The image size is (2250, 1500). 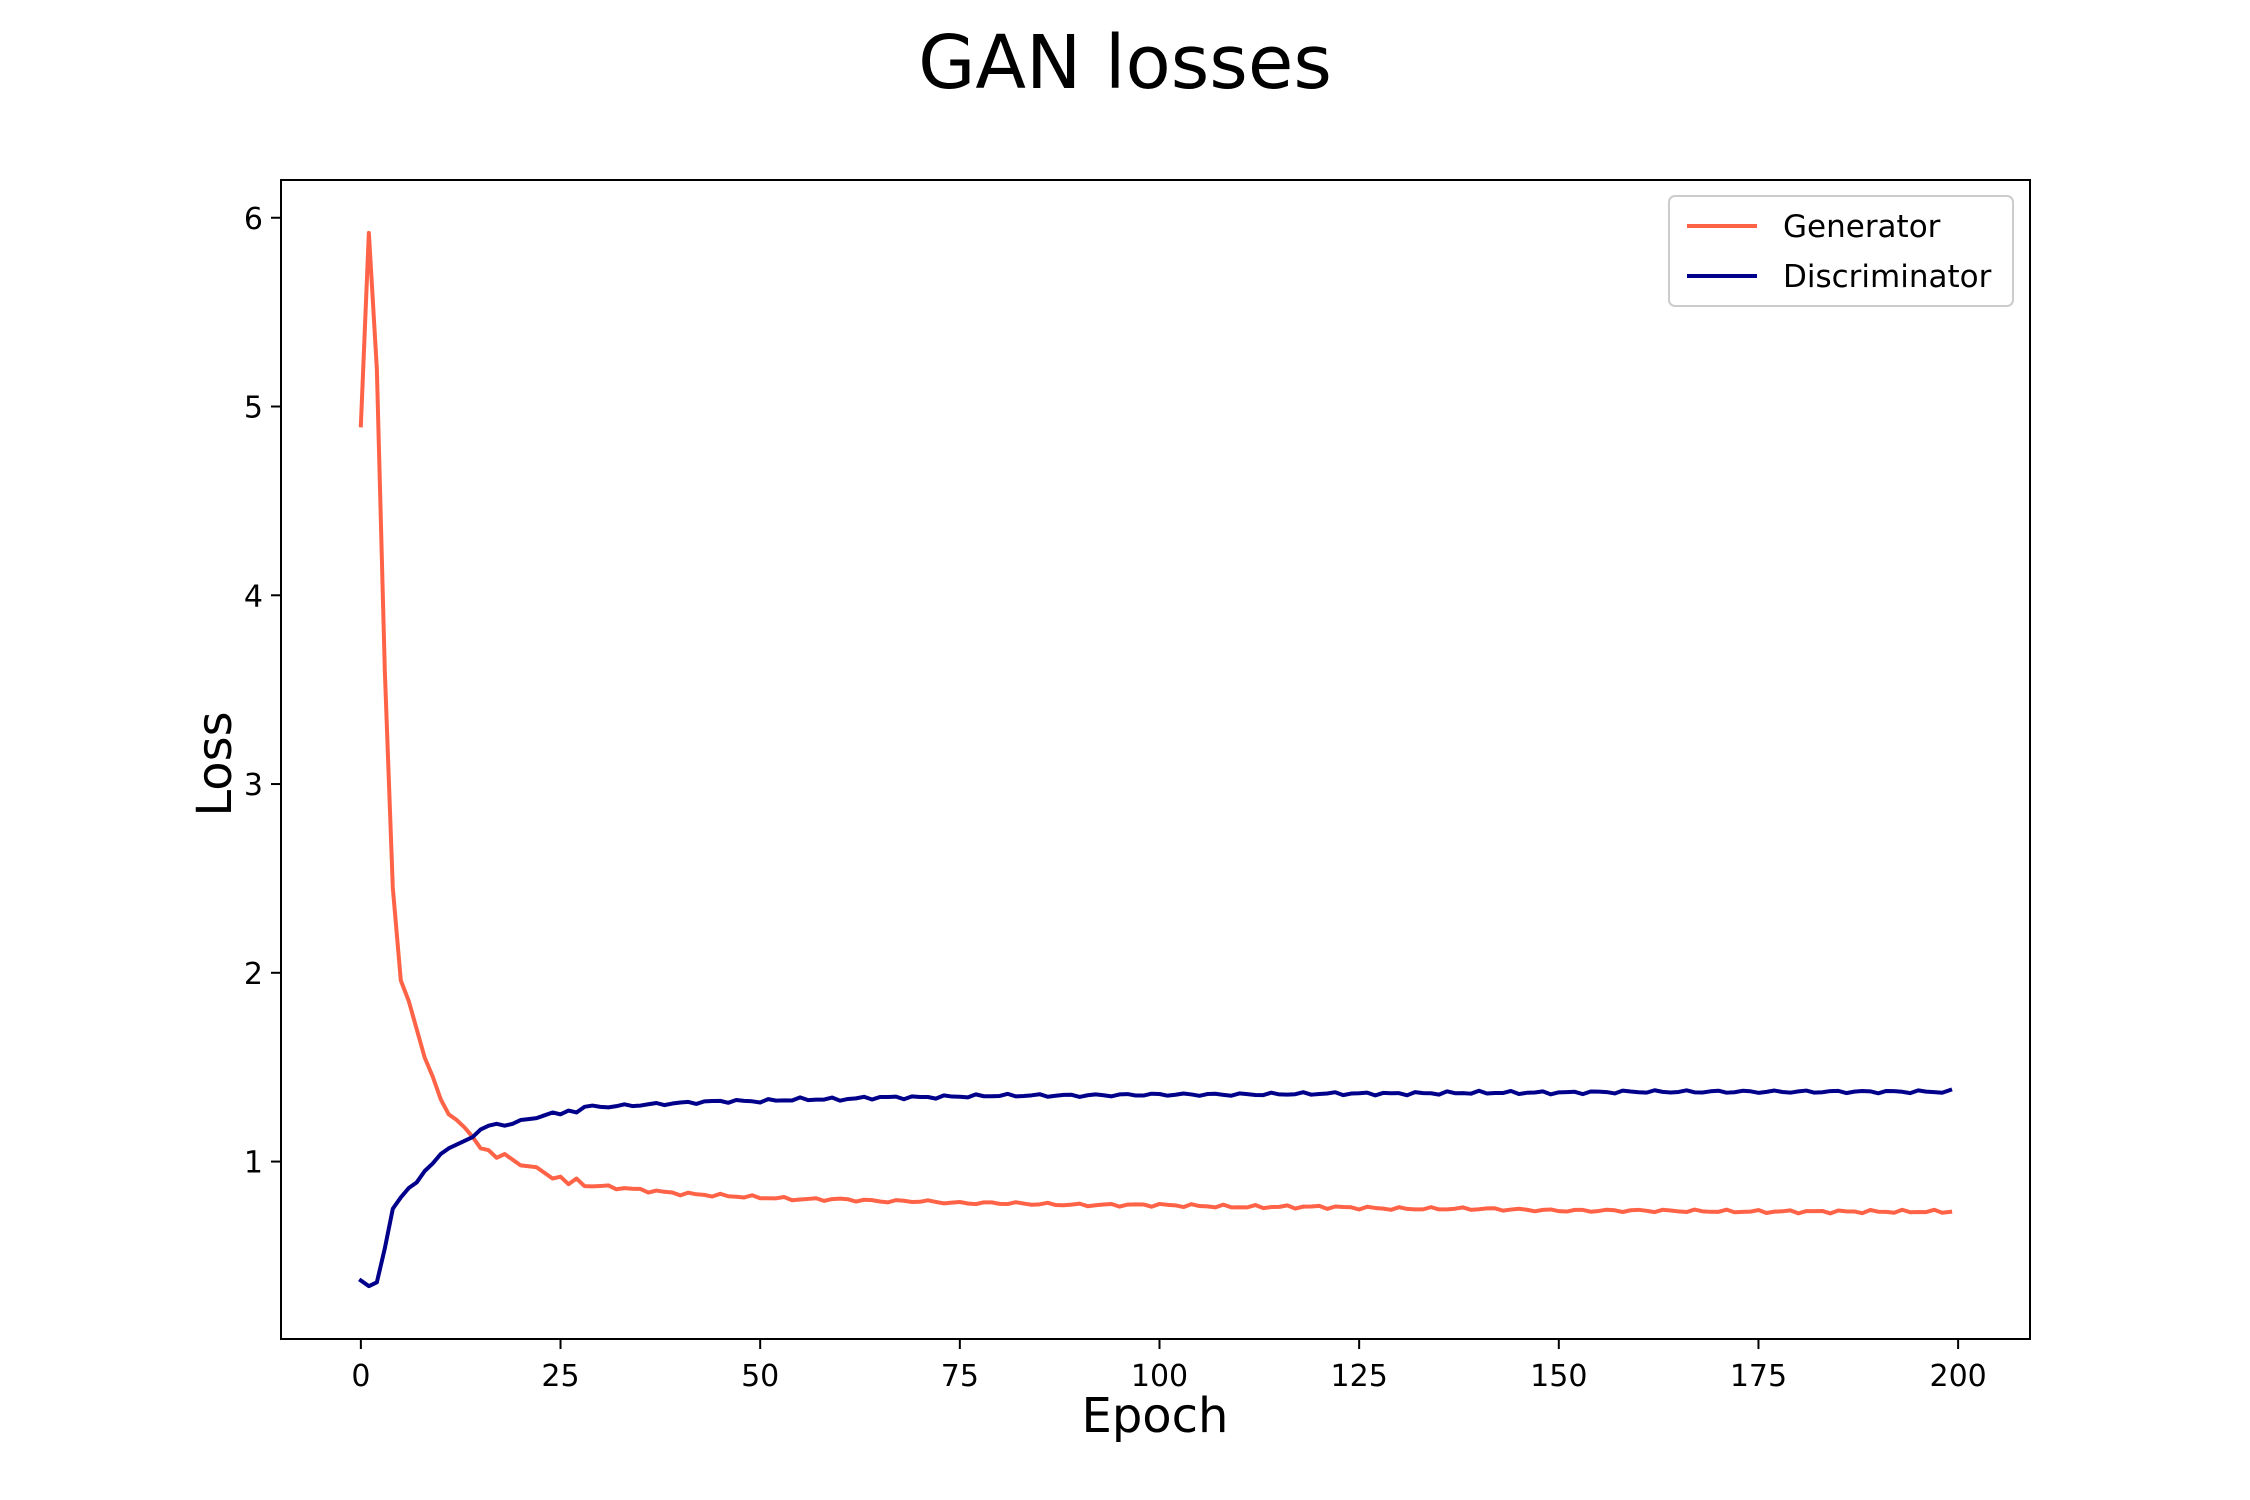 I want to click on x-tick-label: 50, so click(x=760, y=1376).